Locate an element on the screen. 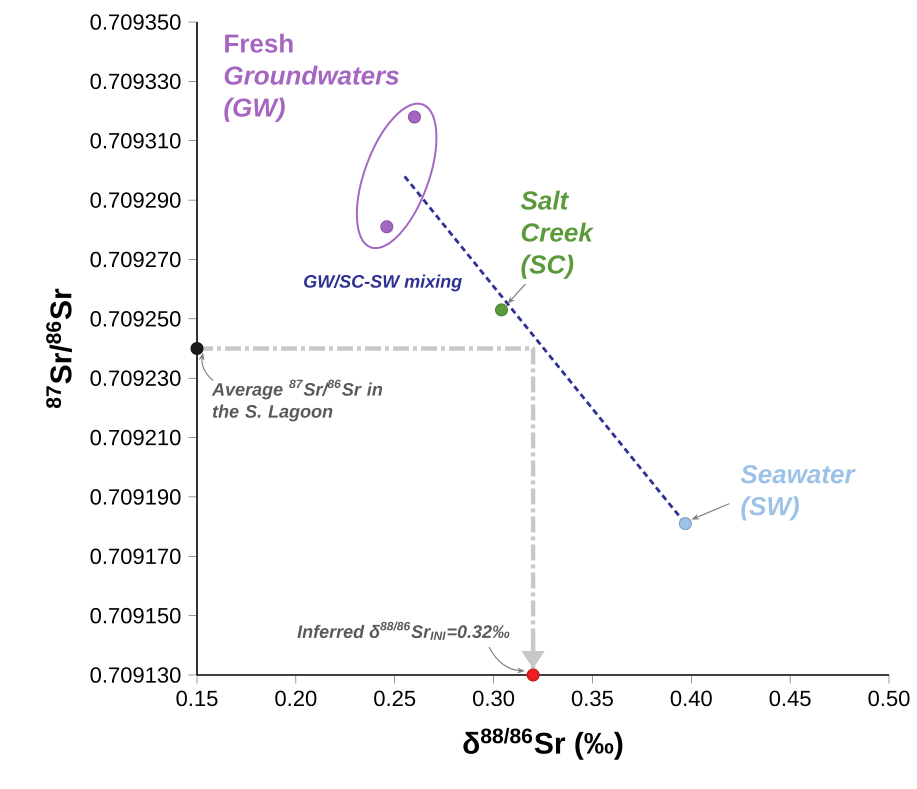  y-tick-label: 0.709350 is located at coordinates (135, 22).